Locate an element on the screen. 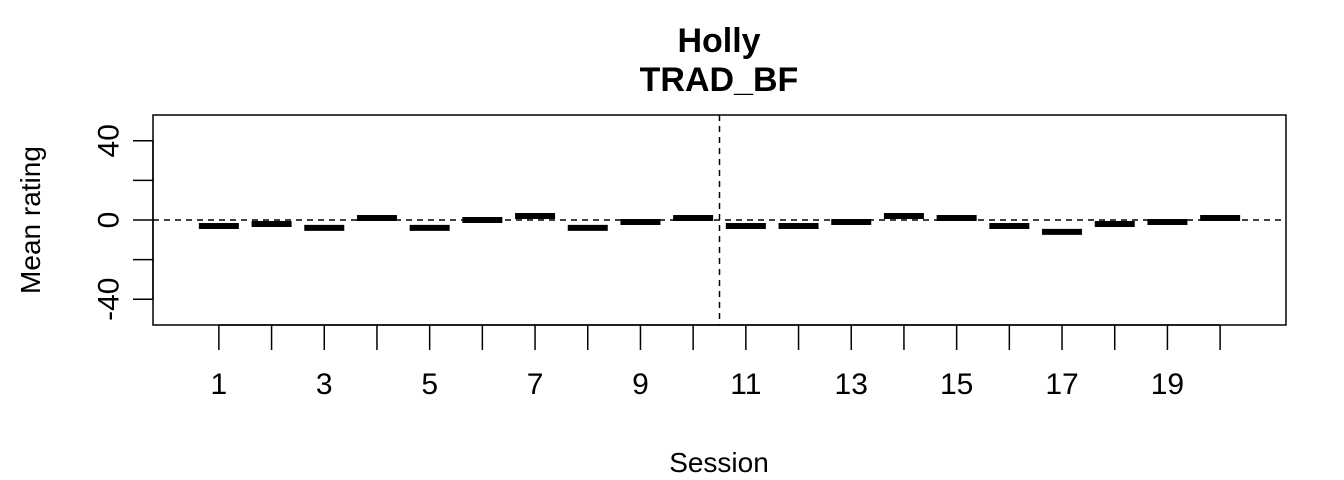 Image resolution: width=1344 pixels, height=480 pixels. data-marks is located at coordinates (719, 224).